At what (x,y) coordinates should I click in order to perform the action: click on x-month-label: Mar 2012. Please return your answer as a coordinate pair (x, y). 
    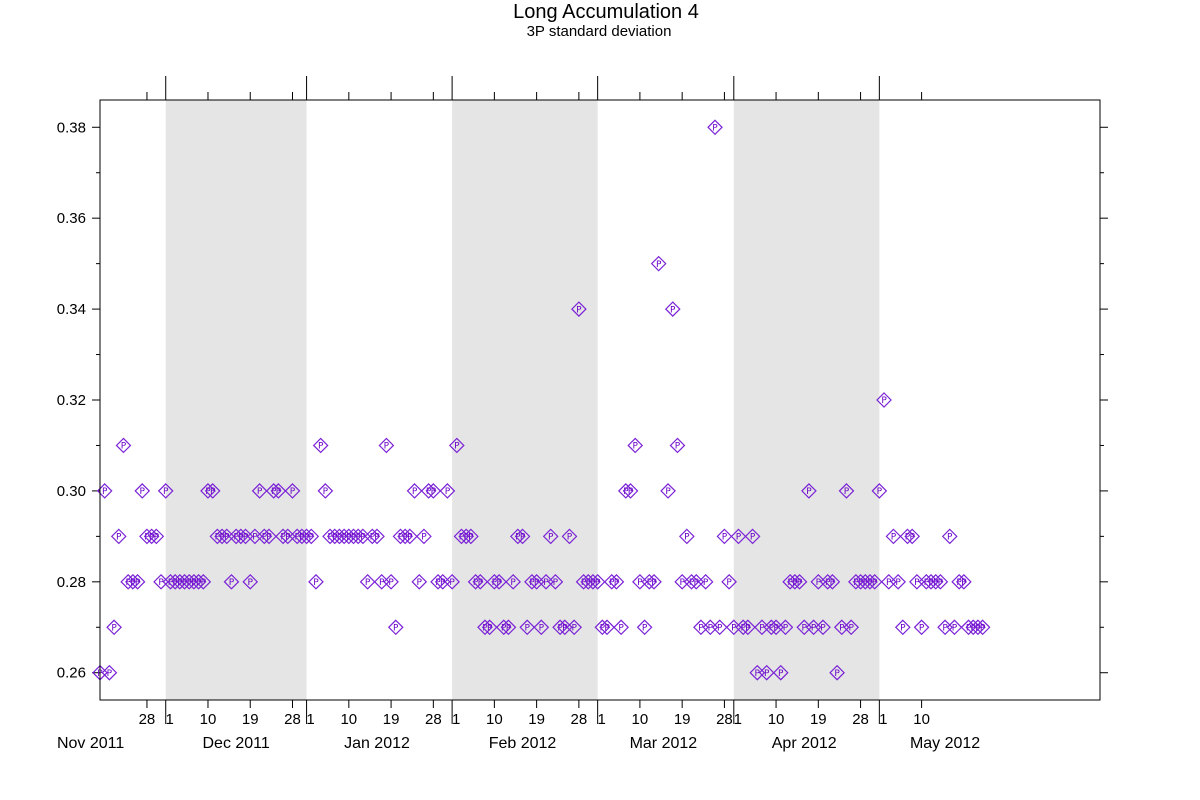
    Looking at the image, I should click on (664, 743).